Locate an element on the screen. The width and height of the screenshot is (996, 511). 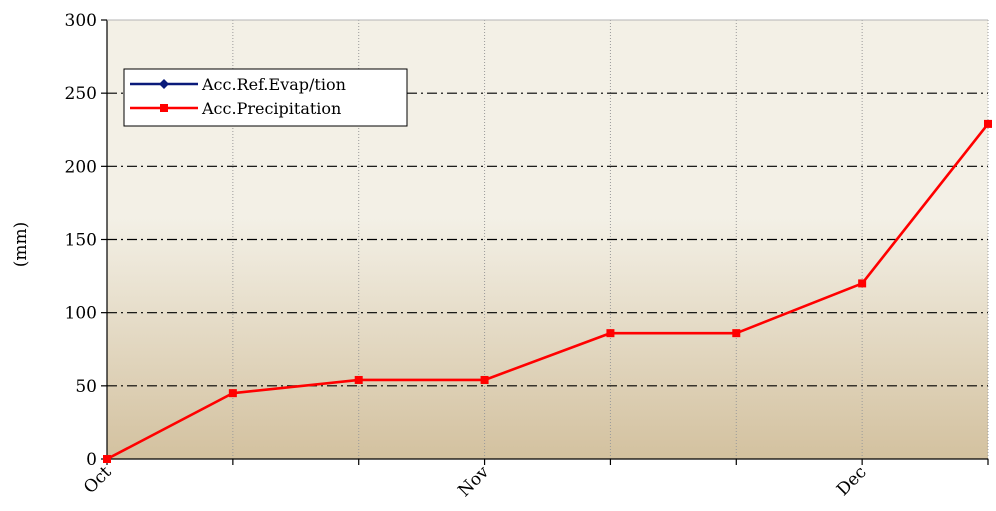
y-axis-title: (mm) is located at coordinates (21, 245).